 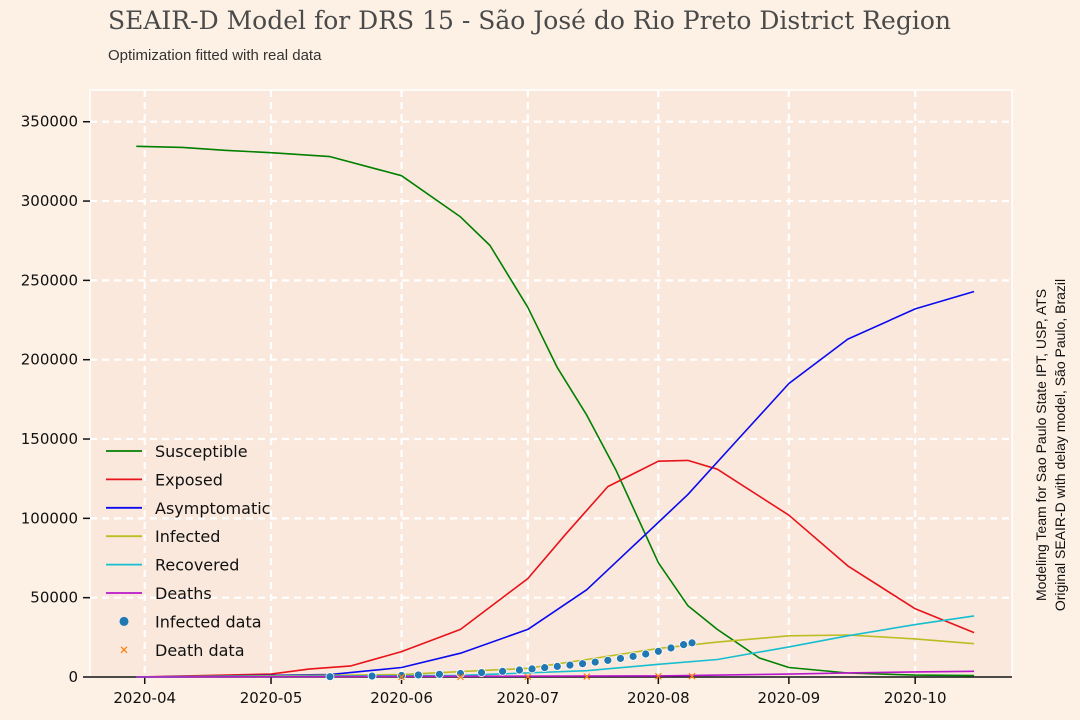 What do you see at coordinates (54, 598) in the screenshot?
I see `y-tick-label: 50000` at bounding box center [54, 598].